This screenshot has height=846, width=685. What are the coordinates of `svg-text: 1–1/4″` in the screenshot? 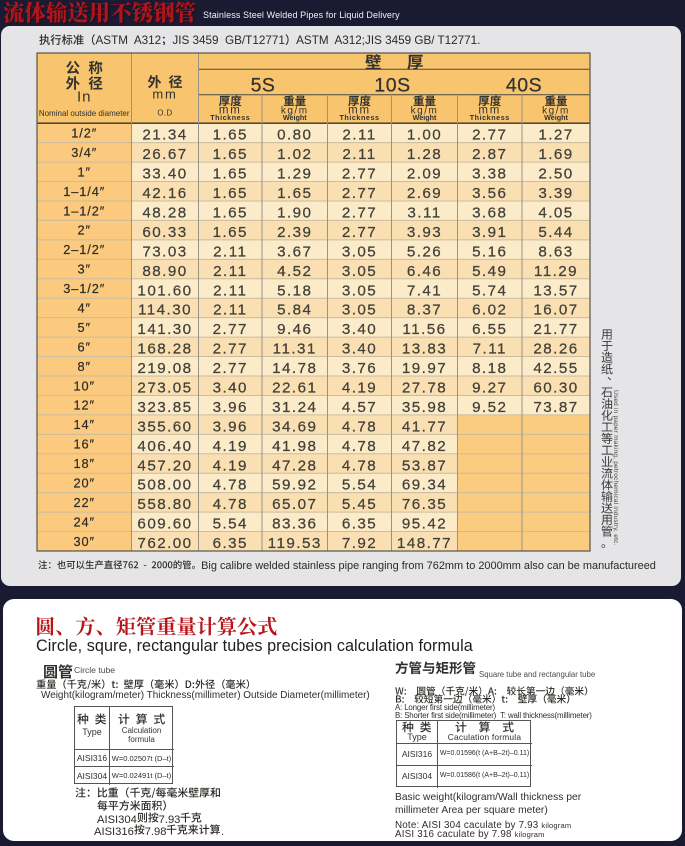 It's located at (84, 191).